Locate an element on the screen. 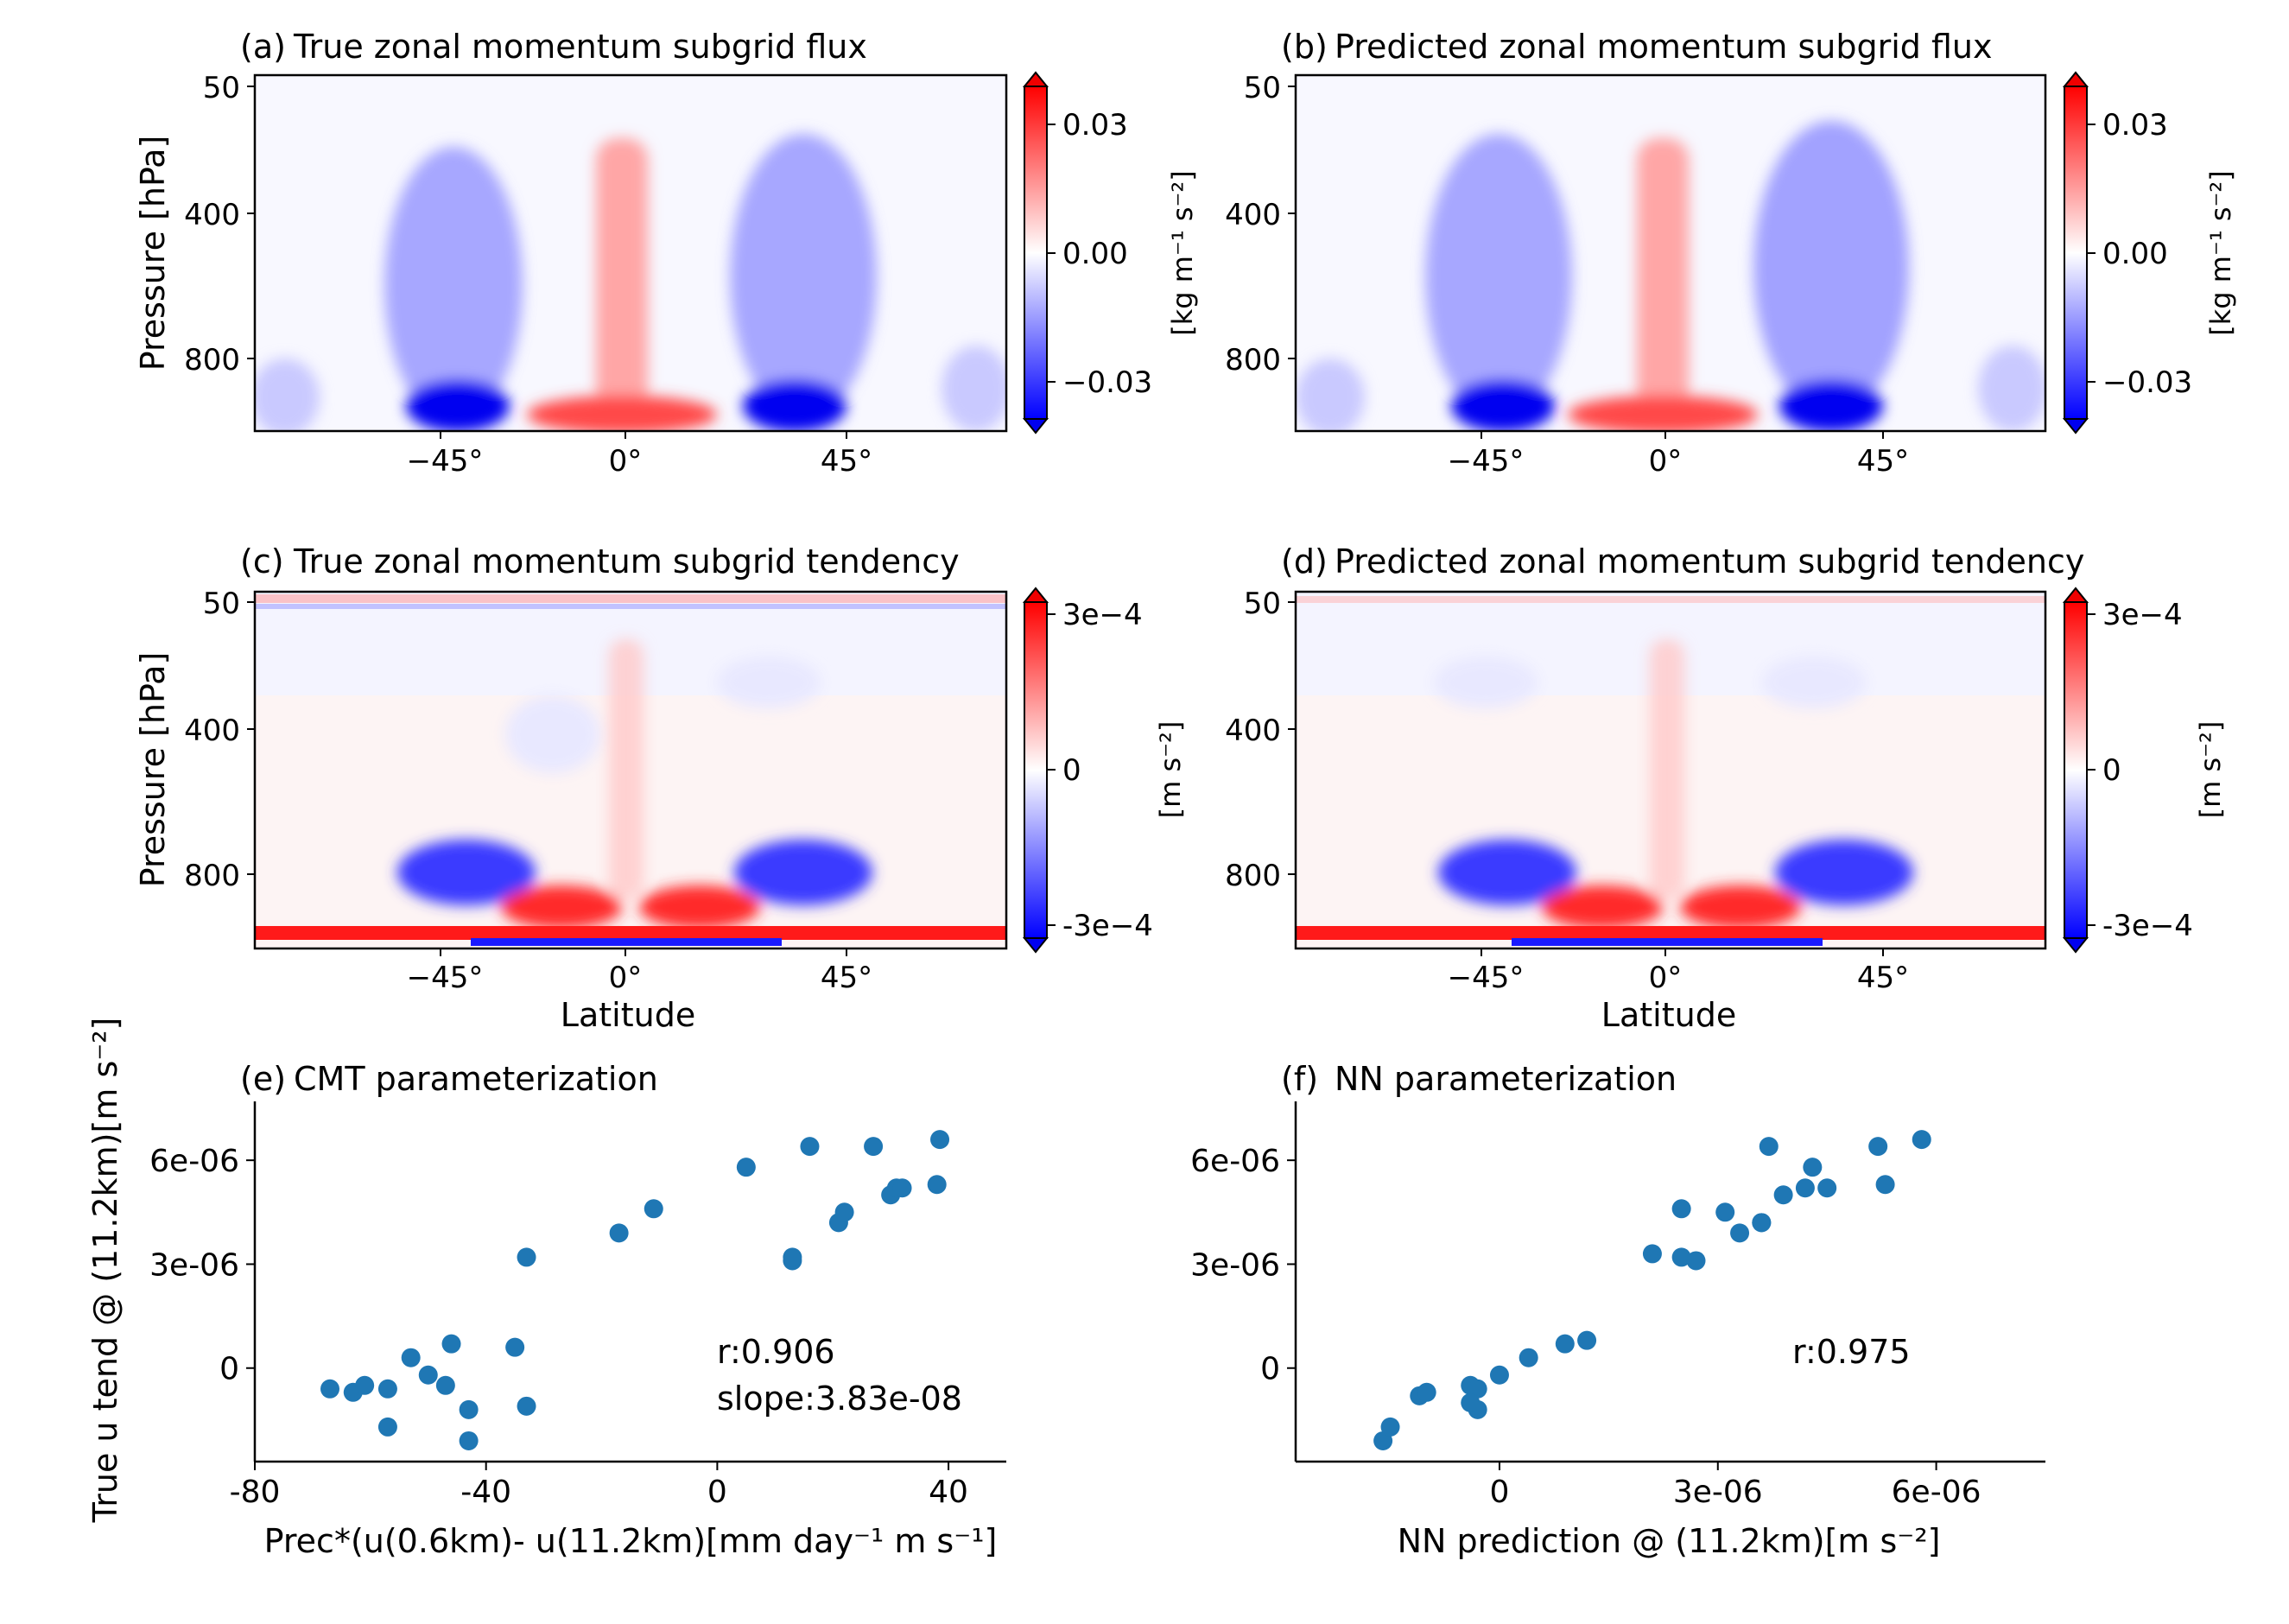 The width and height of the screenshot is (2289, 1624). panel-e-ytick-label: 0 is located at coordinates (229, 1369).